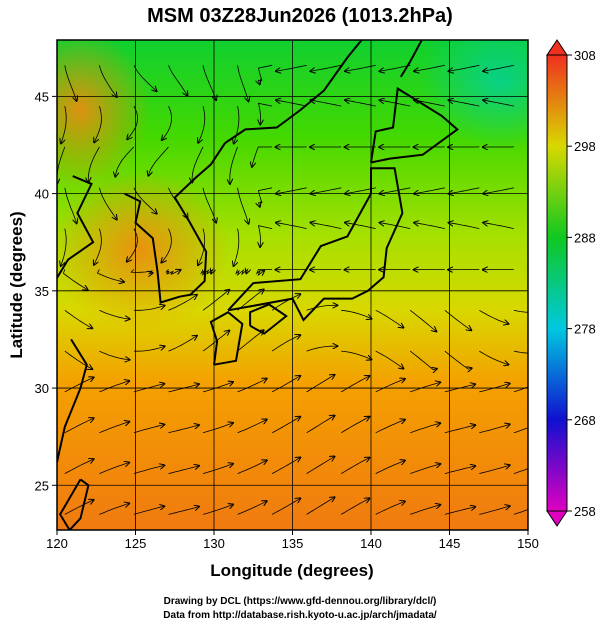  Describe the element at coordinates (42, 485) in the screenshot. I see `y-tick-label: 25` at that location.